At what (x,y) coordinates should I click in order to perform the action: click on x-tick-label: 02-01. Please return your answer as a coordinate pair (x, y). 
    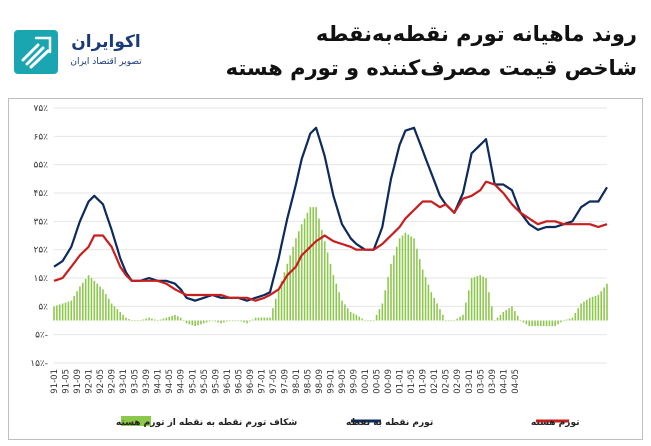
    Looking at the image, I should click on (435, 381).